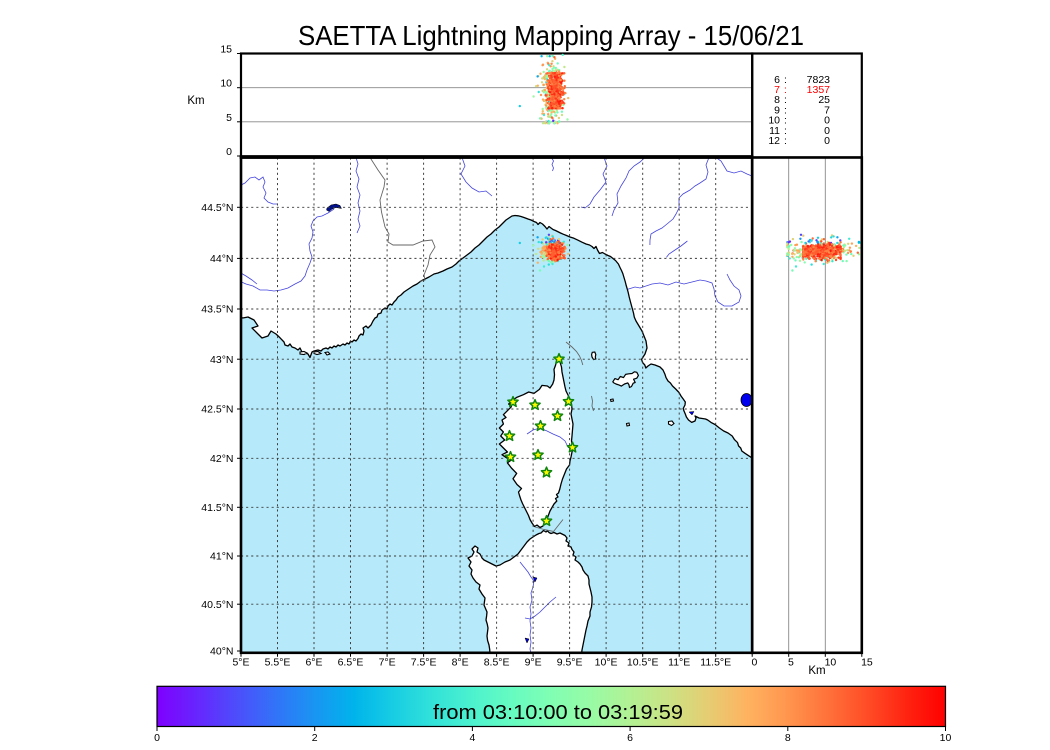  I want to click on svg-text: 5.5°E, so click(278, 663).